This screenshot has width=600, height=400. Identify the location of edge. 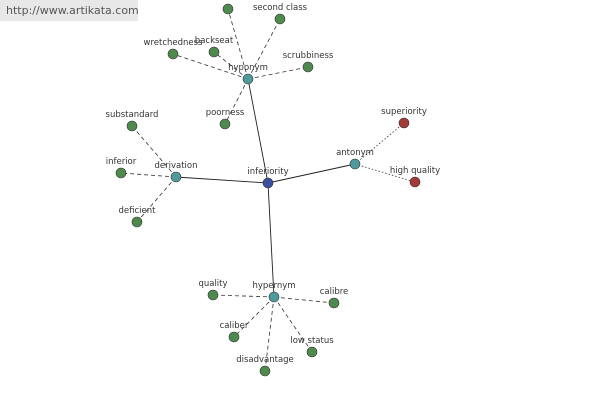
(238, 44).